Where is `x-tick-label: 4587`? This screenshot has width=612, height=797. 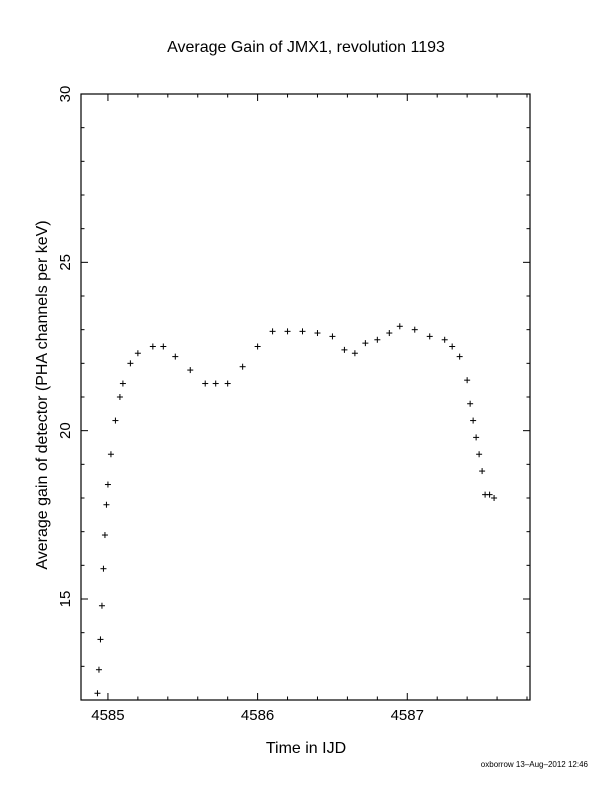 x-tick-label: 4587 is located at coordinates (407, 715).